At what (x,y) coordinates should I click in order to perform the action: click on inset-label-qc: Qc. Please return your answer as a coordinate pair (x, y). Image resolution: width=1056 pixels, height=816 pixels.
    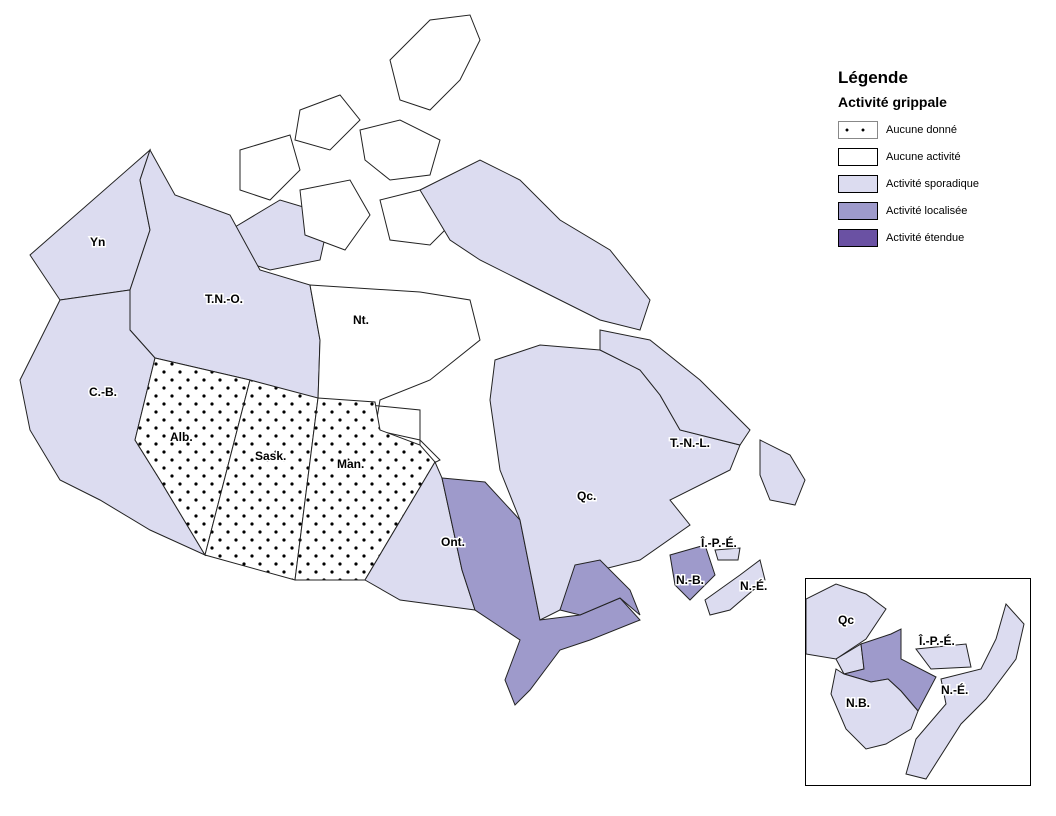
    Looking at the image, I should click on (846, 620).